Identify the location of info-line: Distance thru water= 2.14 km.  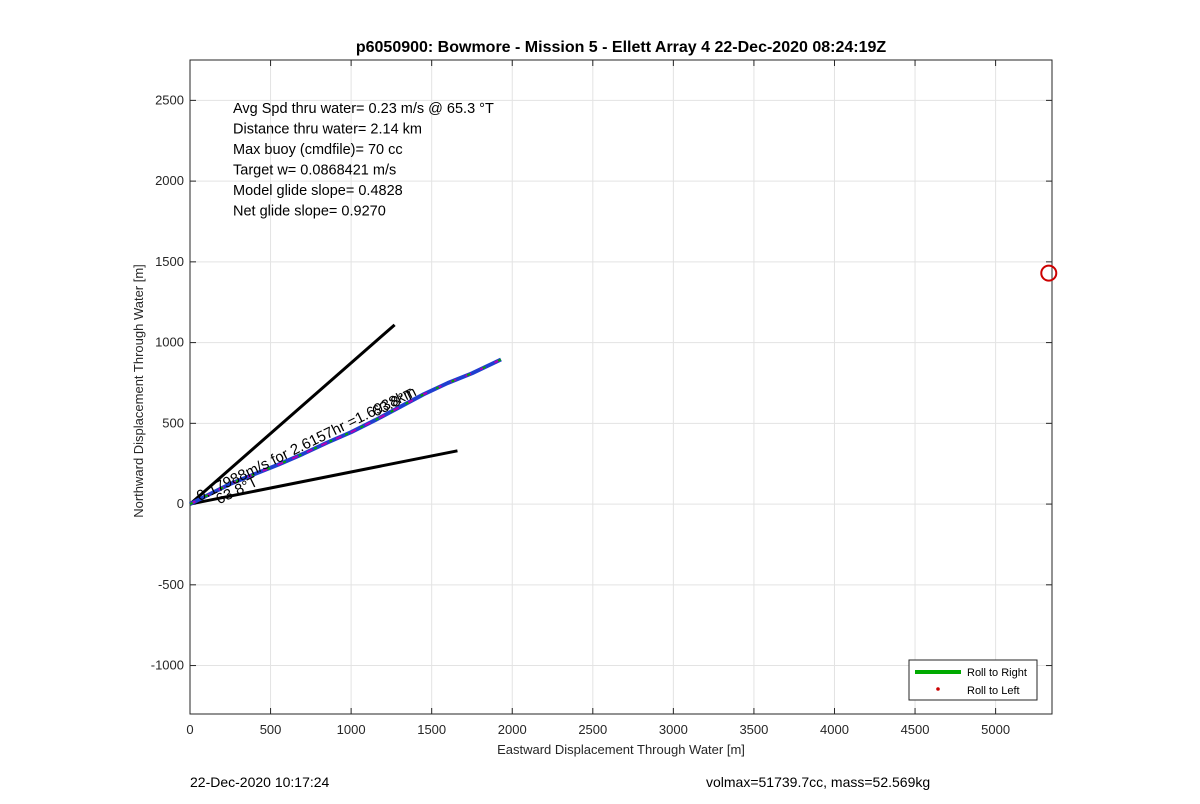
(327, 130).